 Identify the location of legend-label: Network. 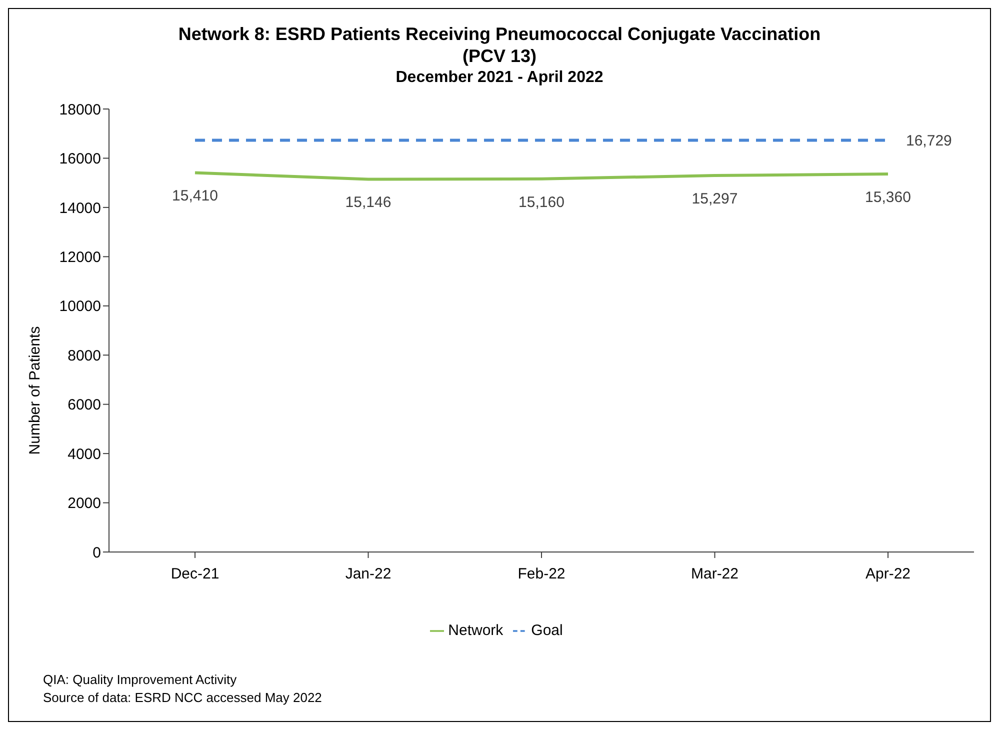
(476, 630).